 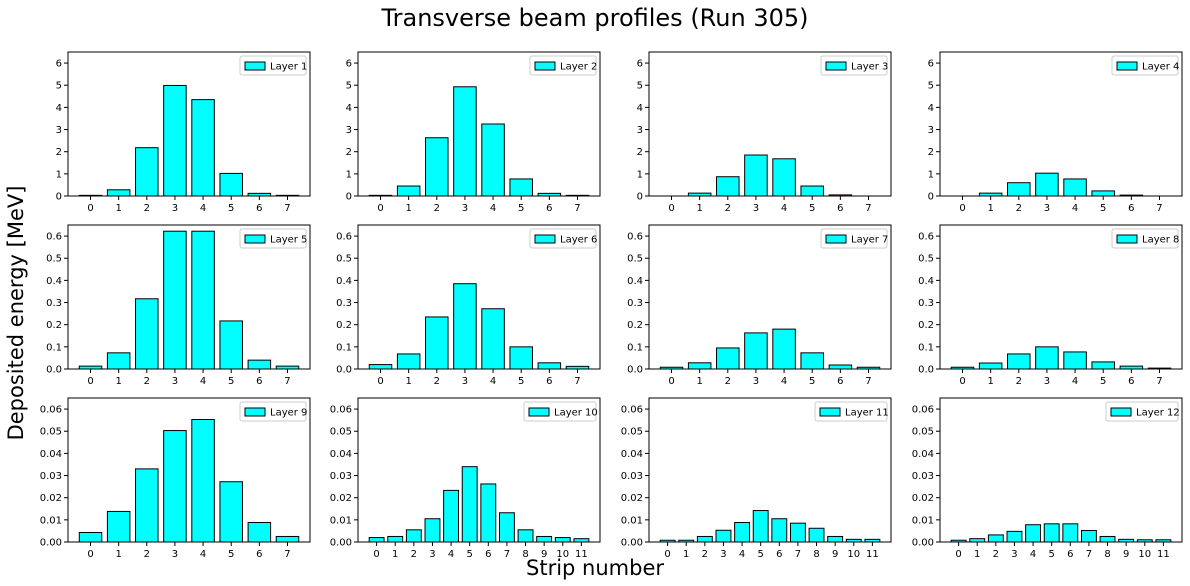 What do you see at coordinates (576, 413) in the screenshot?
I see `legend-label: Layer 10` at bounding box center [576, 413].